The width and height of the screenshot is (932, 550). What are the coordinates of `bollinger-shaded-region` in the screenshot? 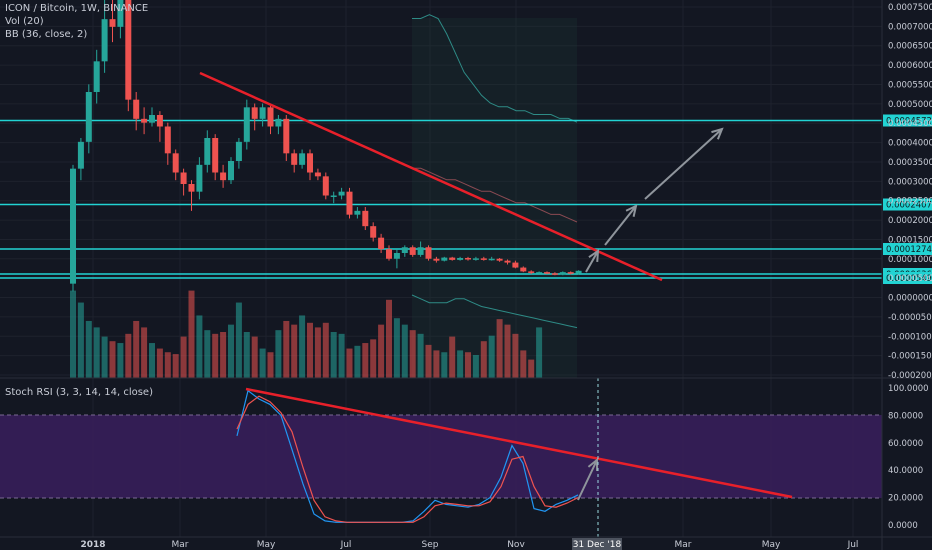 It's located at (494, 198).